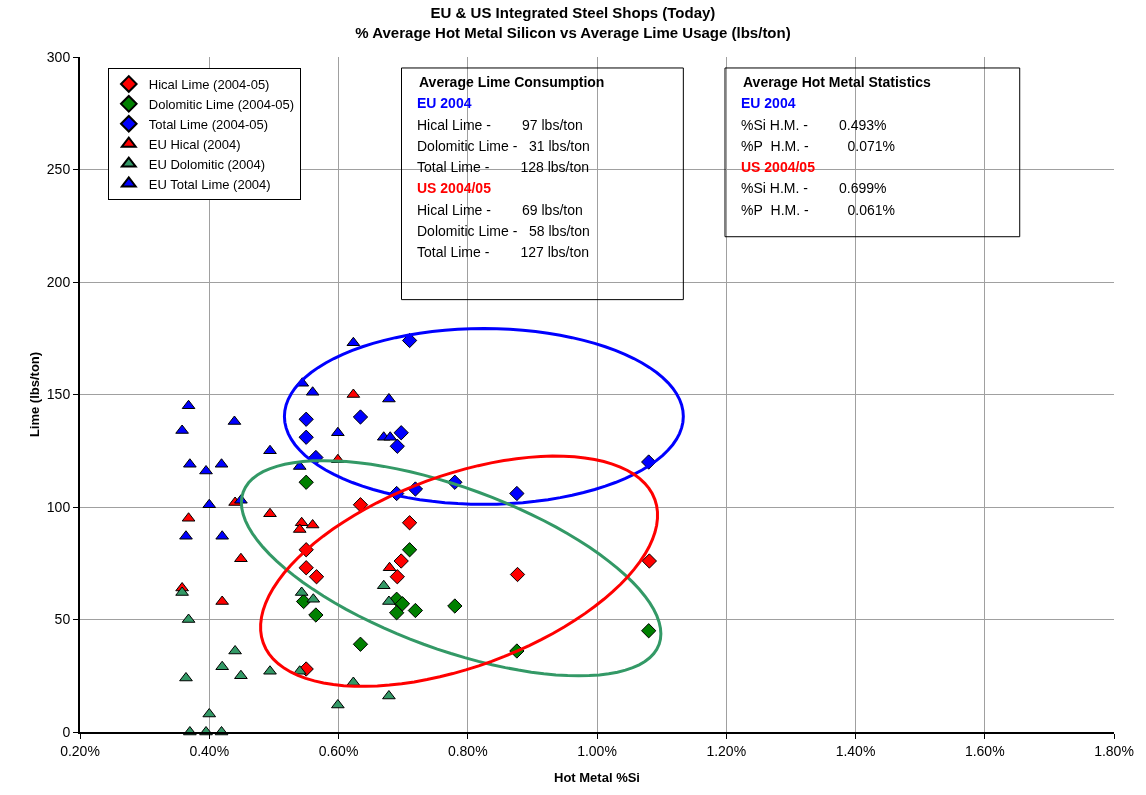  What do you see at coordinates (58, 56) in the screenshot?
I see `y-tick-label: 300` at bounding box center [58, 56].